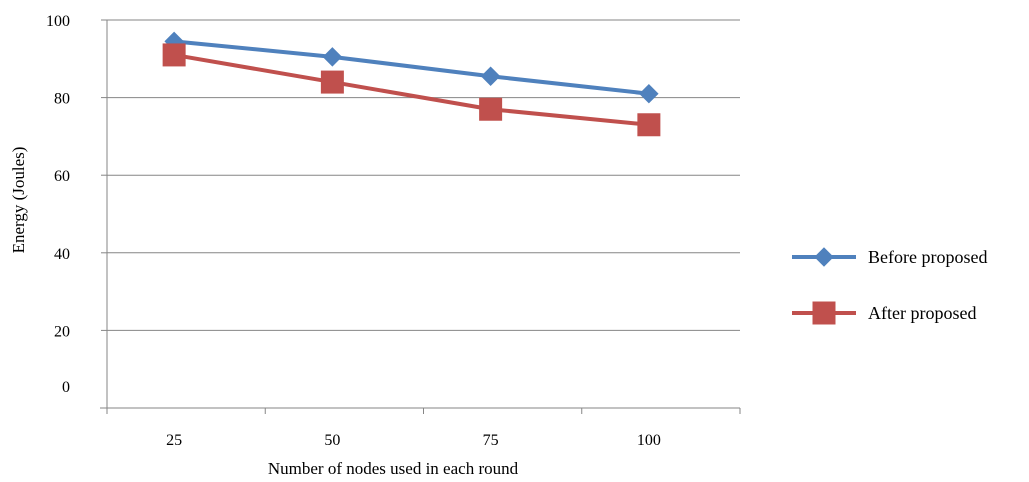 The width and height of the screenshot is (1029, 482). What do you see at coordinates (927, 257) in the screenshot?
I see `legend-label: Before proposed` at bounding box center [927, 257].